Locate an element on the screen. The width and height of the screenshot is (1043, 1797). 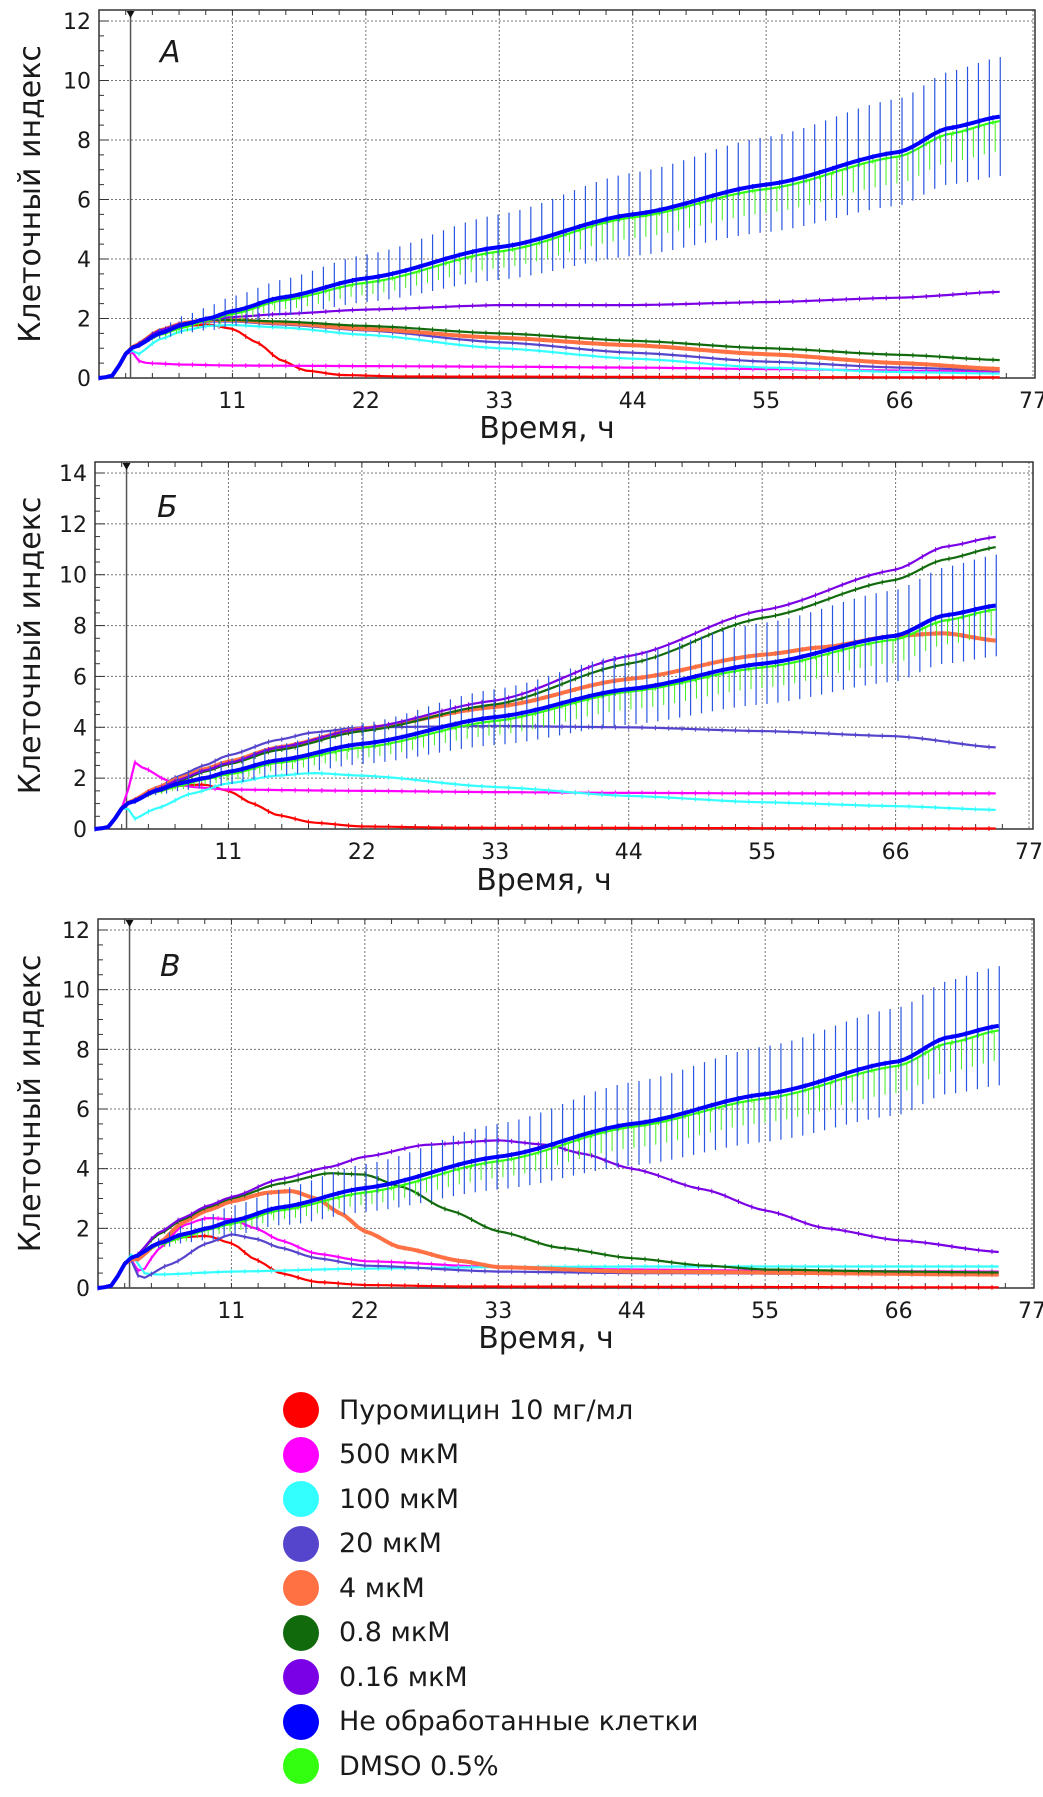
legend-item: 4 мкМ is located at coordinates (490, 1588).